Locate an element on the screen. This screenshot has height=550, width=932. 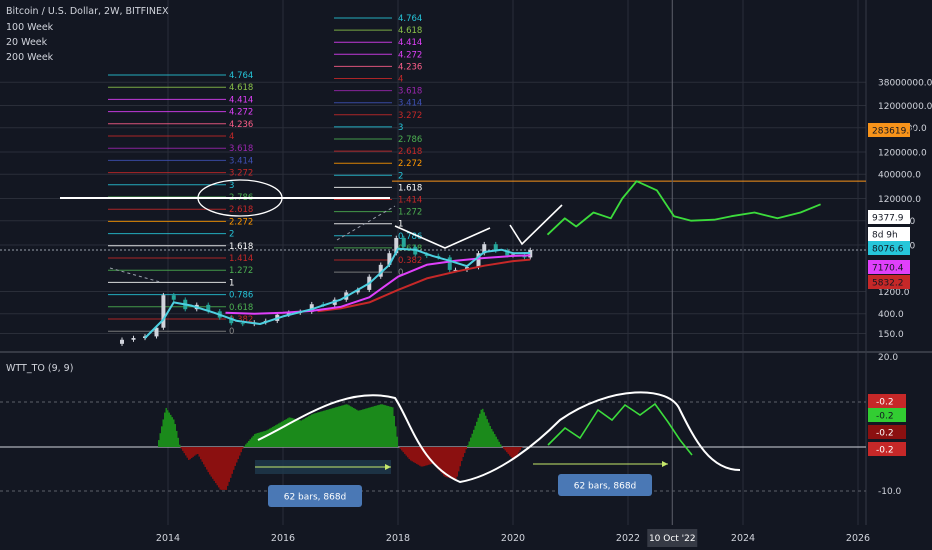
arrow-head-icon is located at coordinates (388, 467).